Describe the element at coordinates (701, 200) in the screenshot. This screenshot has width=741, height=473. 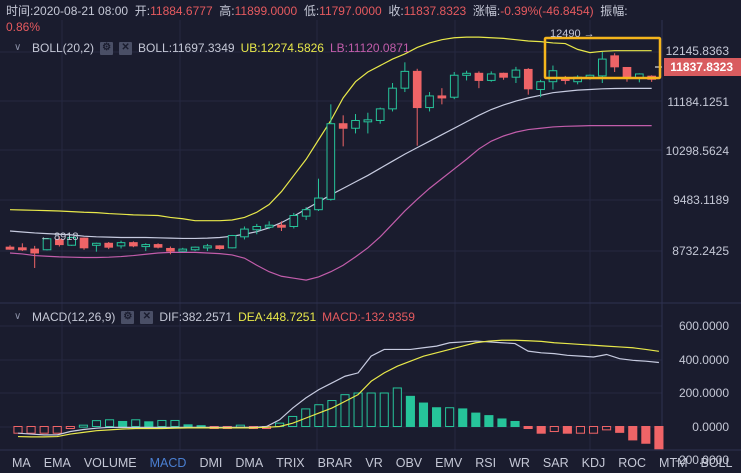
I see `price-axis-label: 9483.1189` at that location.